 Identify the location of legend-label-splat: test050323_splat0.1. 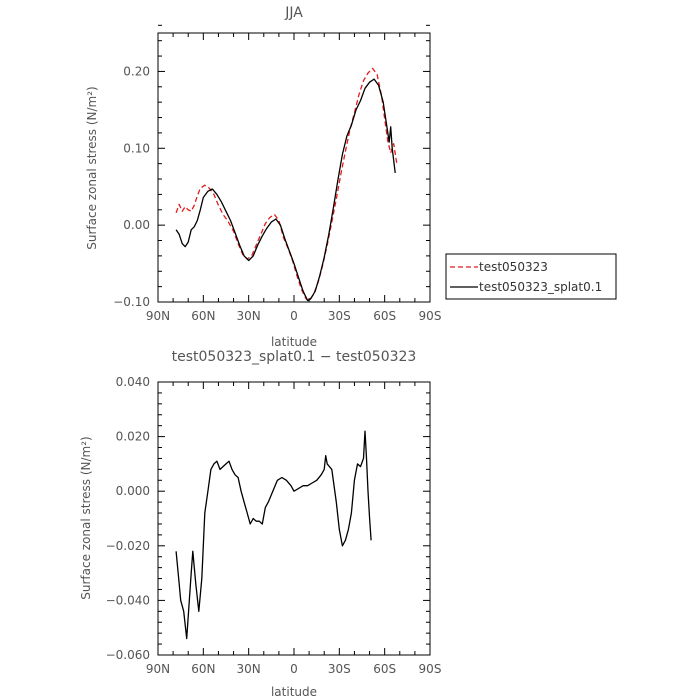
(540, 287).